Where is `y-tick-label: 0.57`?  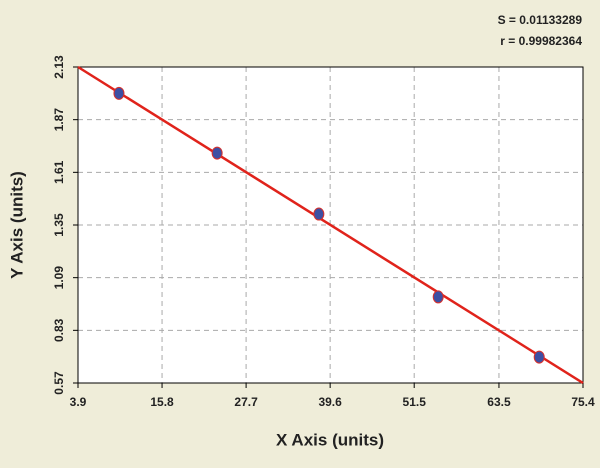
y-tick-label: 0.57 is located at coordinates (59, 383).